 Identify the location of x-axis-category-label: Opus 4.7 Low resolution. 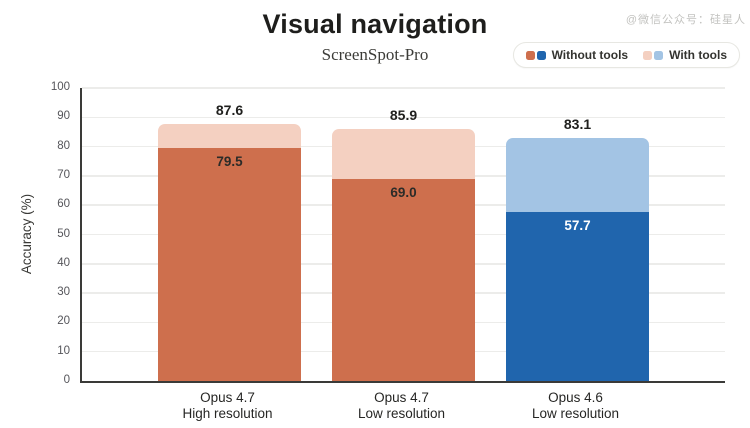
(401, 406).